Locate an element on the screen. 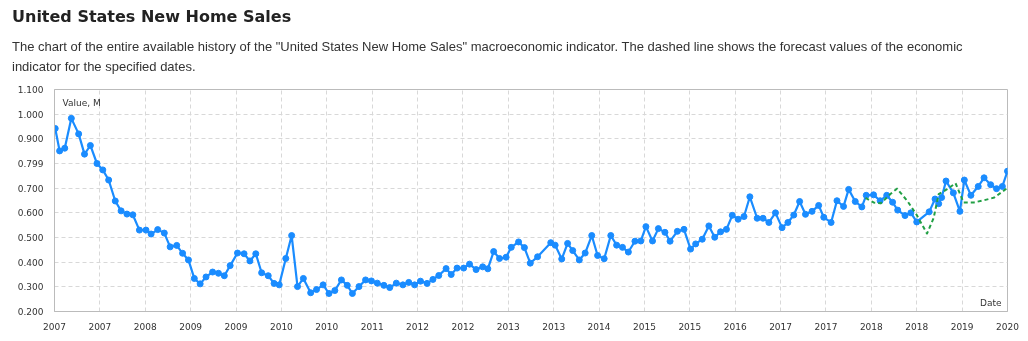  y-tick-label: 0.300 is located at coordinates (30, 287).